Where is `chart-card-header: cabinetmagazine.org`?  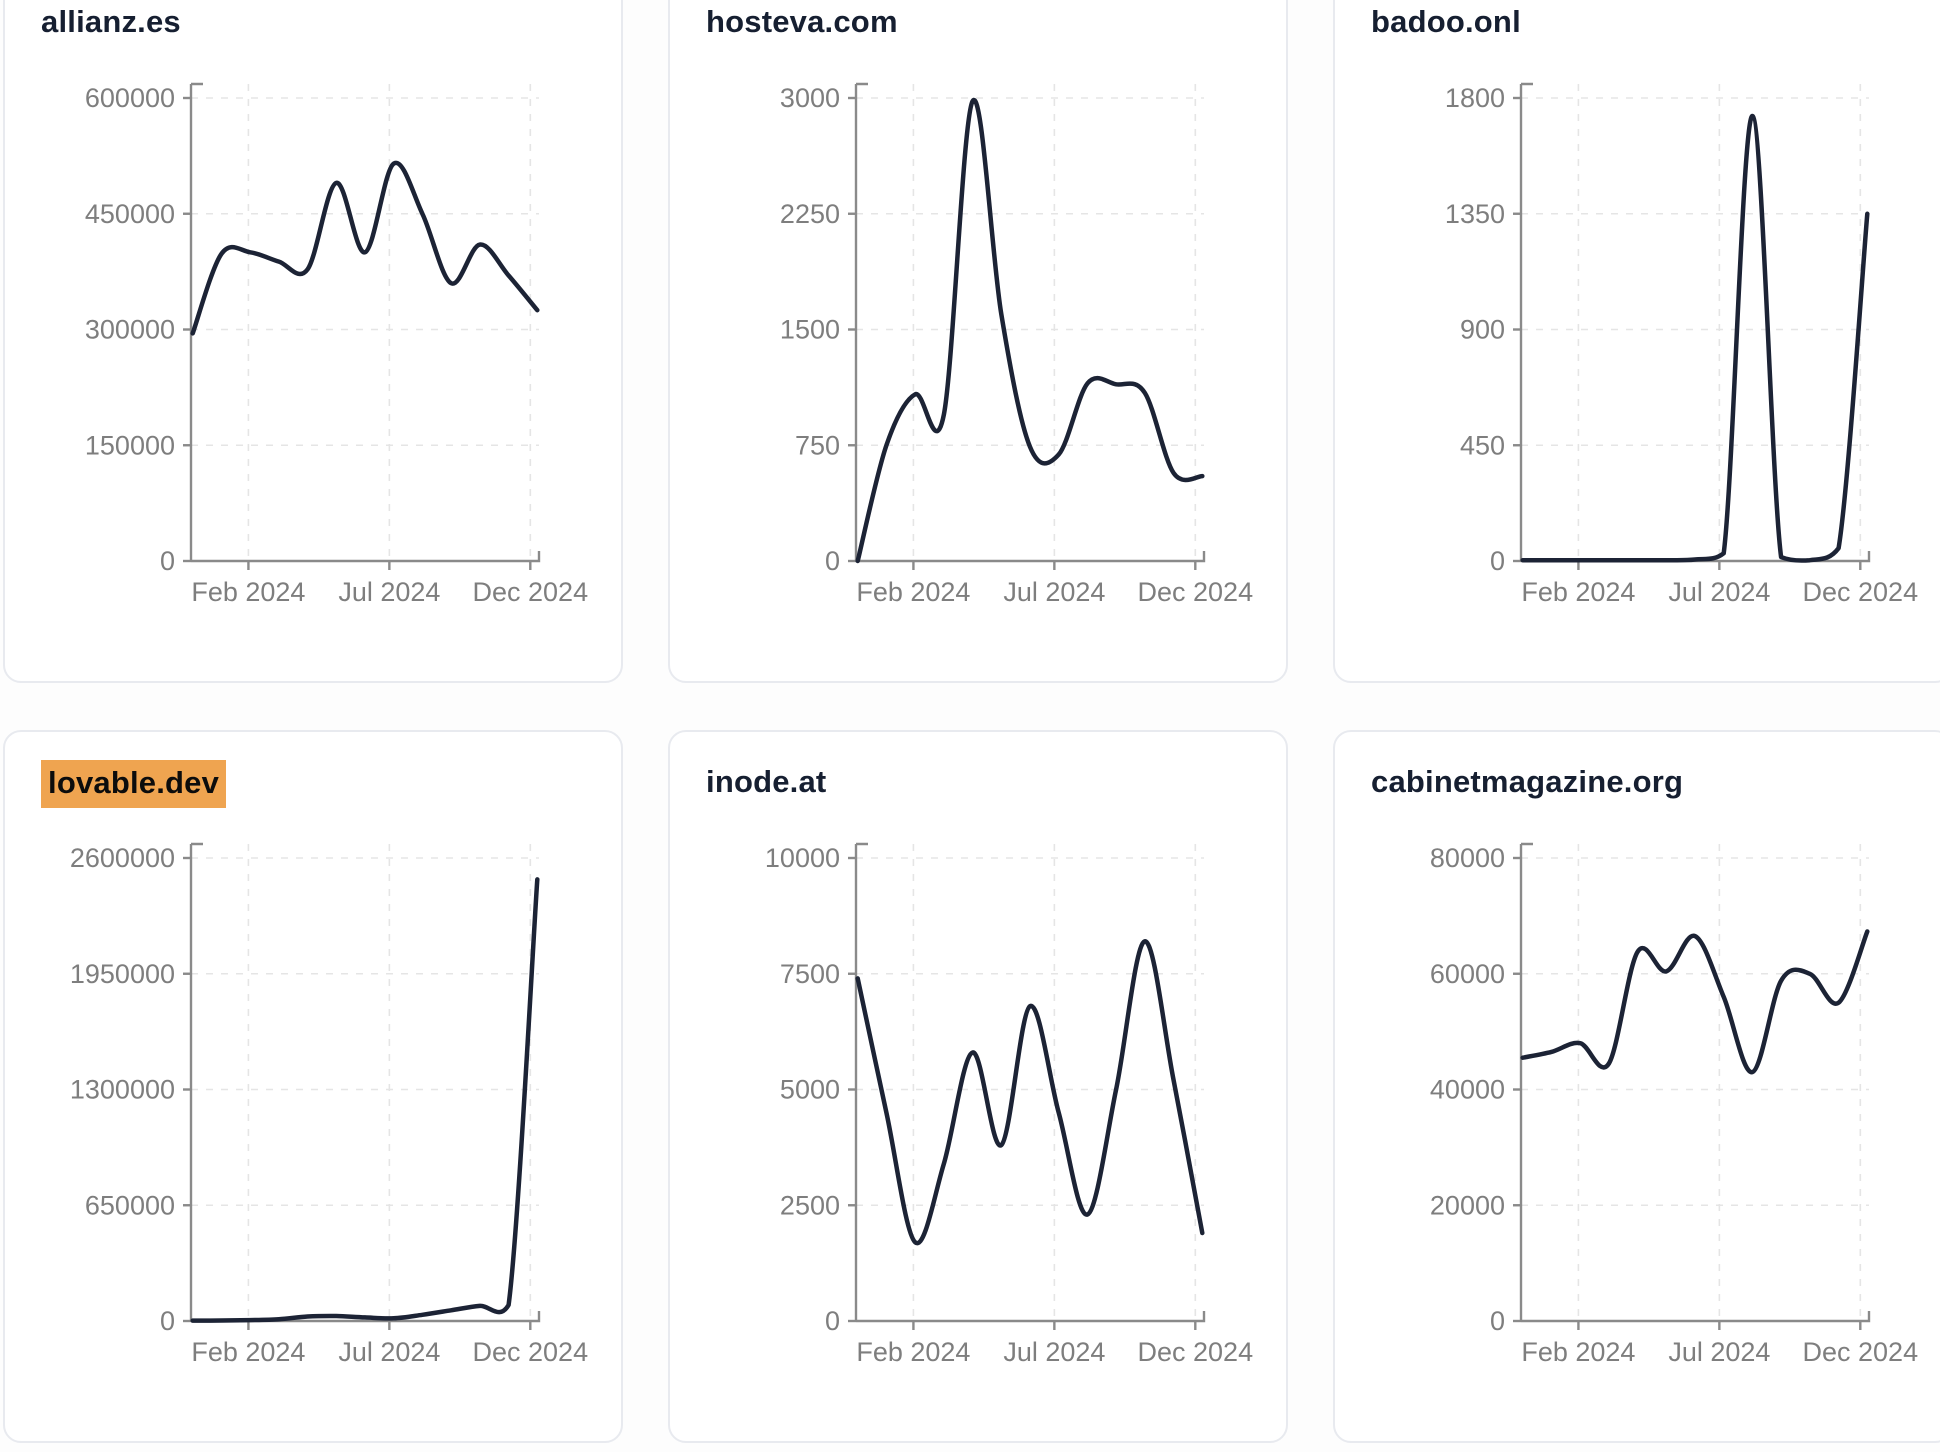 chart-card-header: cabinetmagazine.org is located at coordinates (1643, 790).